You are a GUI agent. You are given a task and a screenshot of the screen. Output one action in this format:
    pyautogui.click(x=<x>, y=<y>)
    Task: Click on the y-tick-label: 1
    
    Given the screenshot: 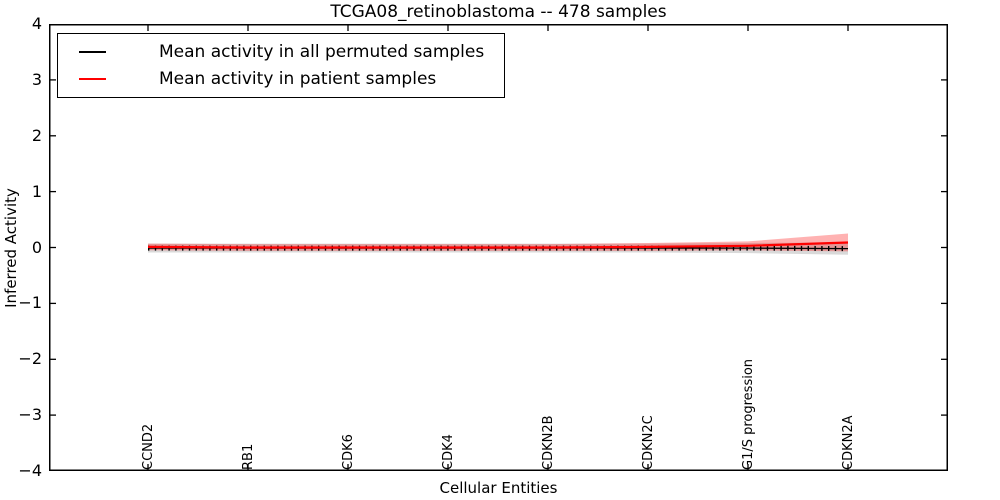 What is the action you would take?
    pyautogui.click(x=36, y=191)
    